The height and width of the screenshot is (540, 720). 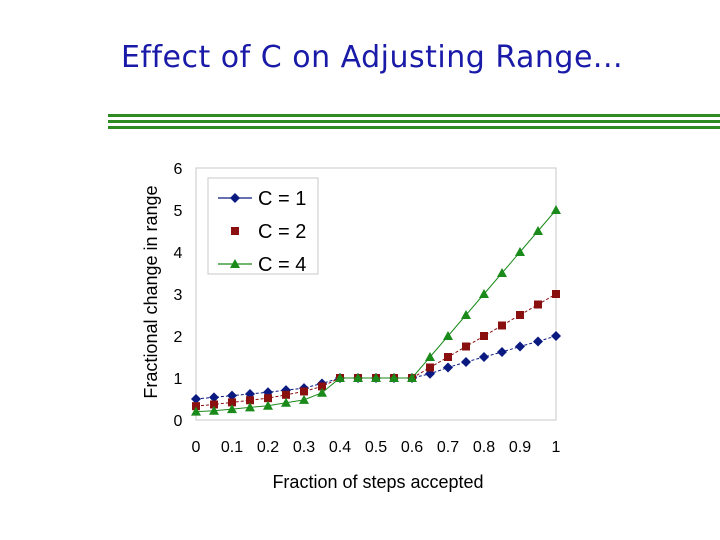 What do you see at coordinates (484, 447) in the screenshot?
I see `x-tick-label: 0.8` at bounding box center [484, 447].